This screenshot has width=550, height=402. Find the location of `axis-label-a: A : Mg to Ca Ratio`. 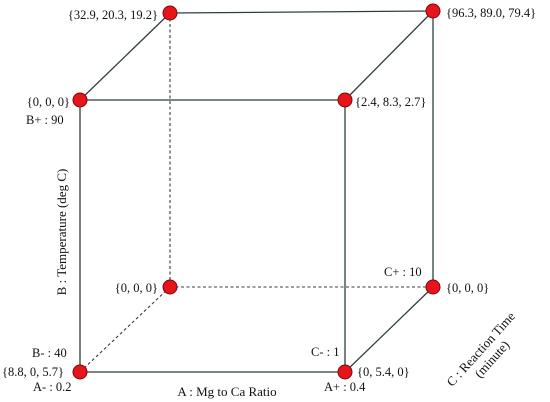

axis-label-a: A : Mg to Ca Ratio is located at coordinates (226, 391).